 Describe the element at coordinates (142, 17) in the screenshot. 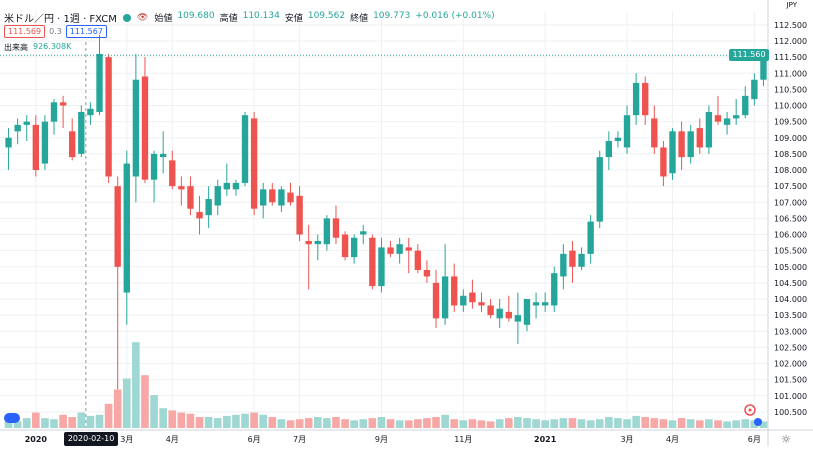

I see `eye-icon: 👁` at that location.